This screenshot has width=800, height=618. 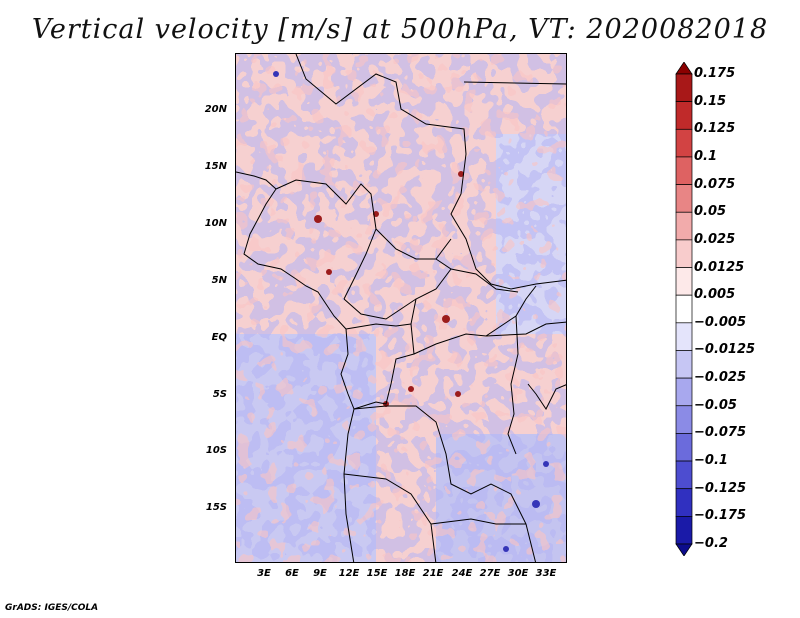 I want to click on lon-label: 18E, so click(x=405, y=573).